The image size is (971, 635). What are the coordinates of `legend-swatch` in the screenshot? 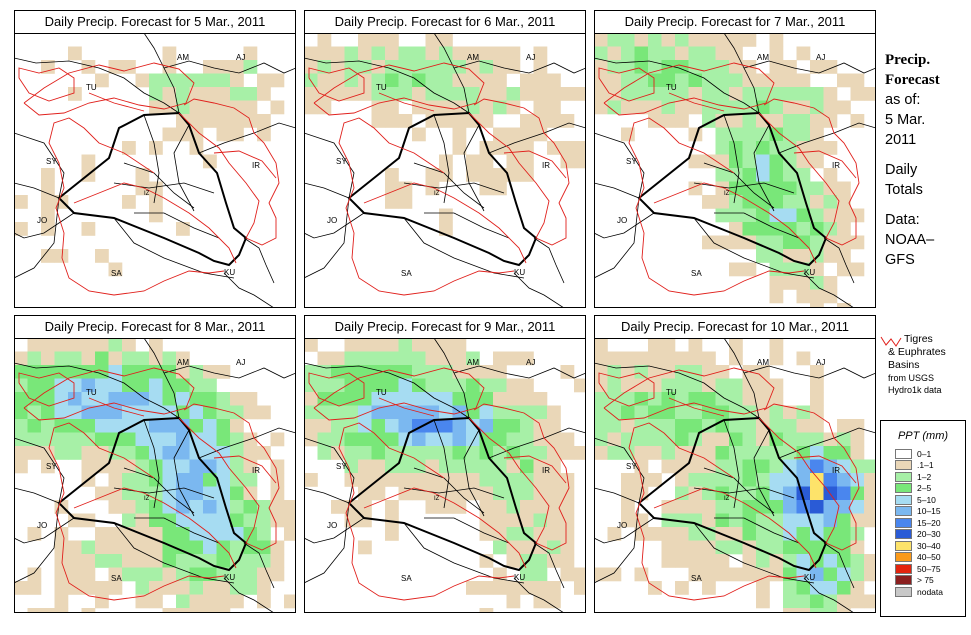 It's located at (903, 557).